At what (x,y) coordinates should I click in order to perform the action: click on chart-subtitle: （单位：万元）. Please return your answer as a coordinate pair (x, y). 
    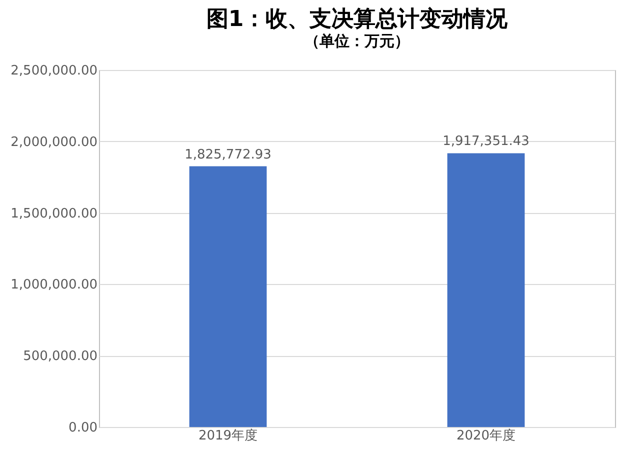
    Looking at the image, I should click on (357, 41).